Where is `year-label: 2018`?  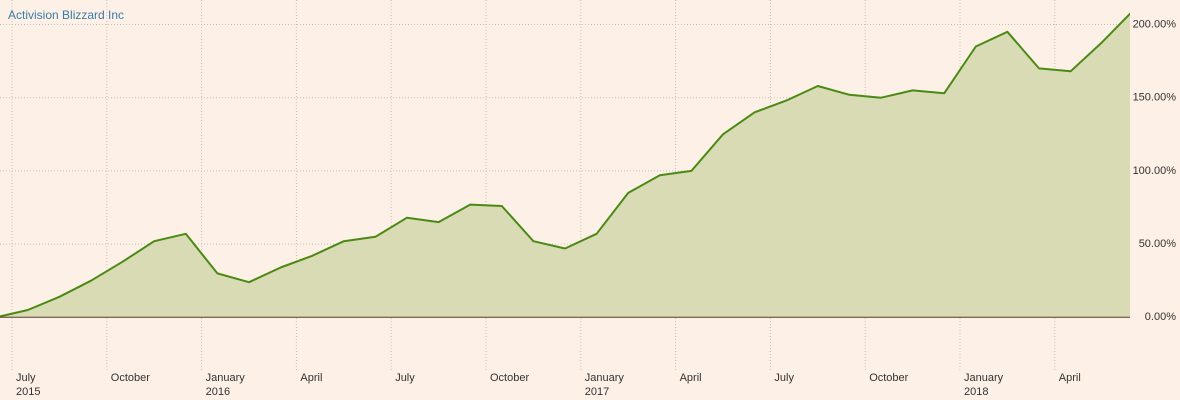
year-label: 2018 is located at coordinates (976, 392).